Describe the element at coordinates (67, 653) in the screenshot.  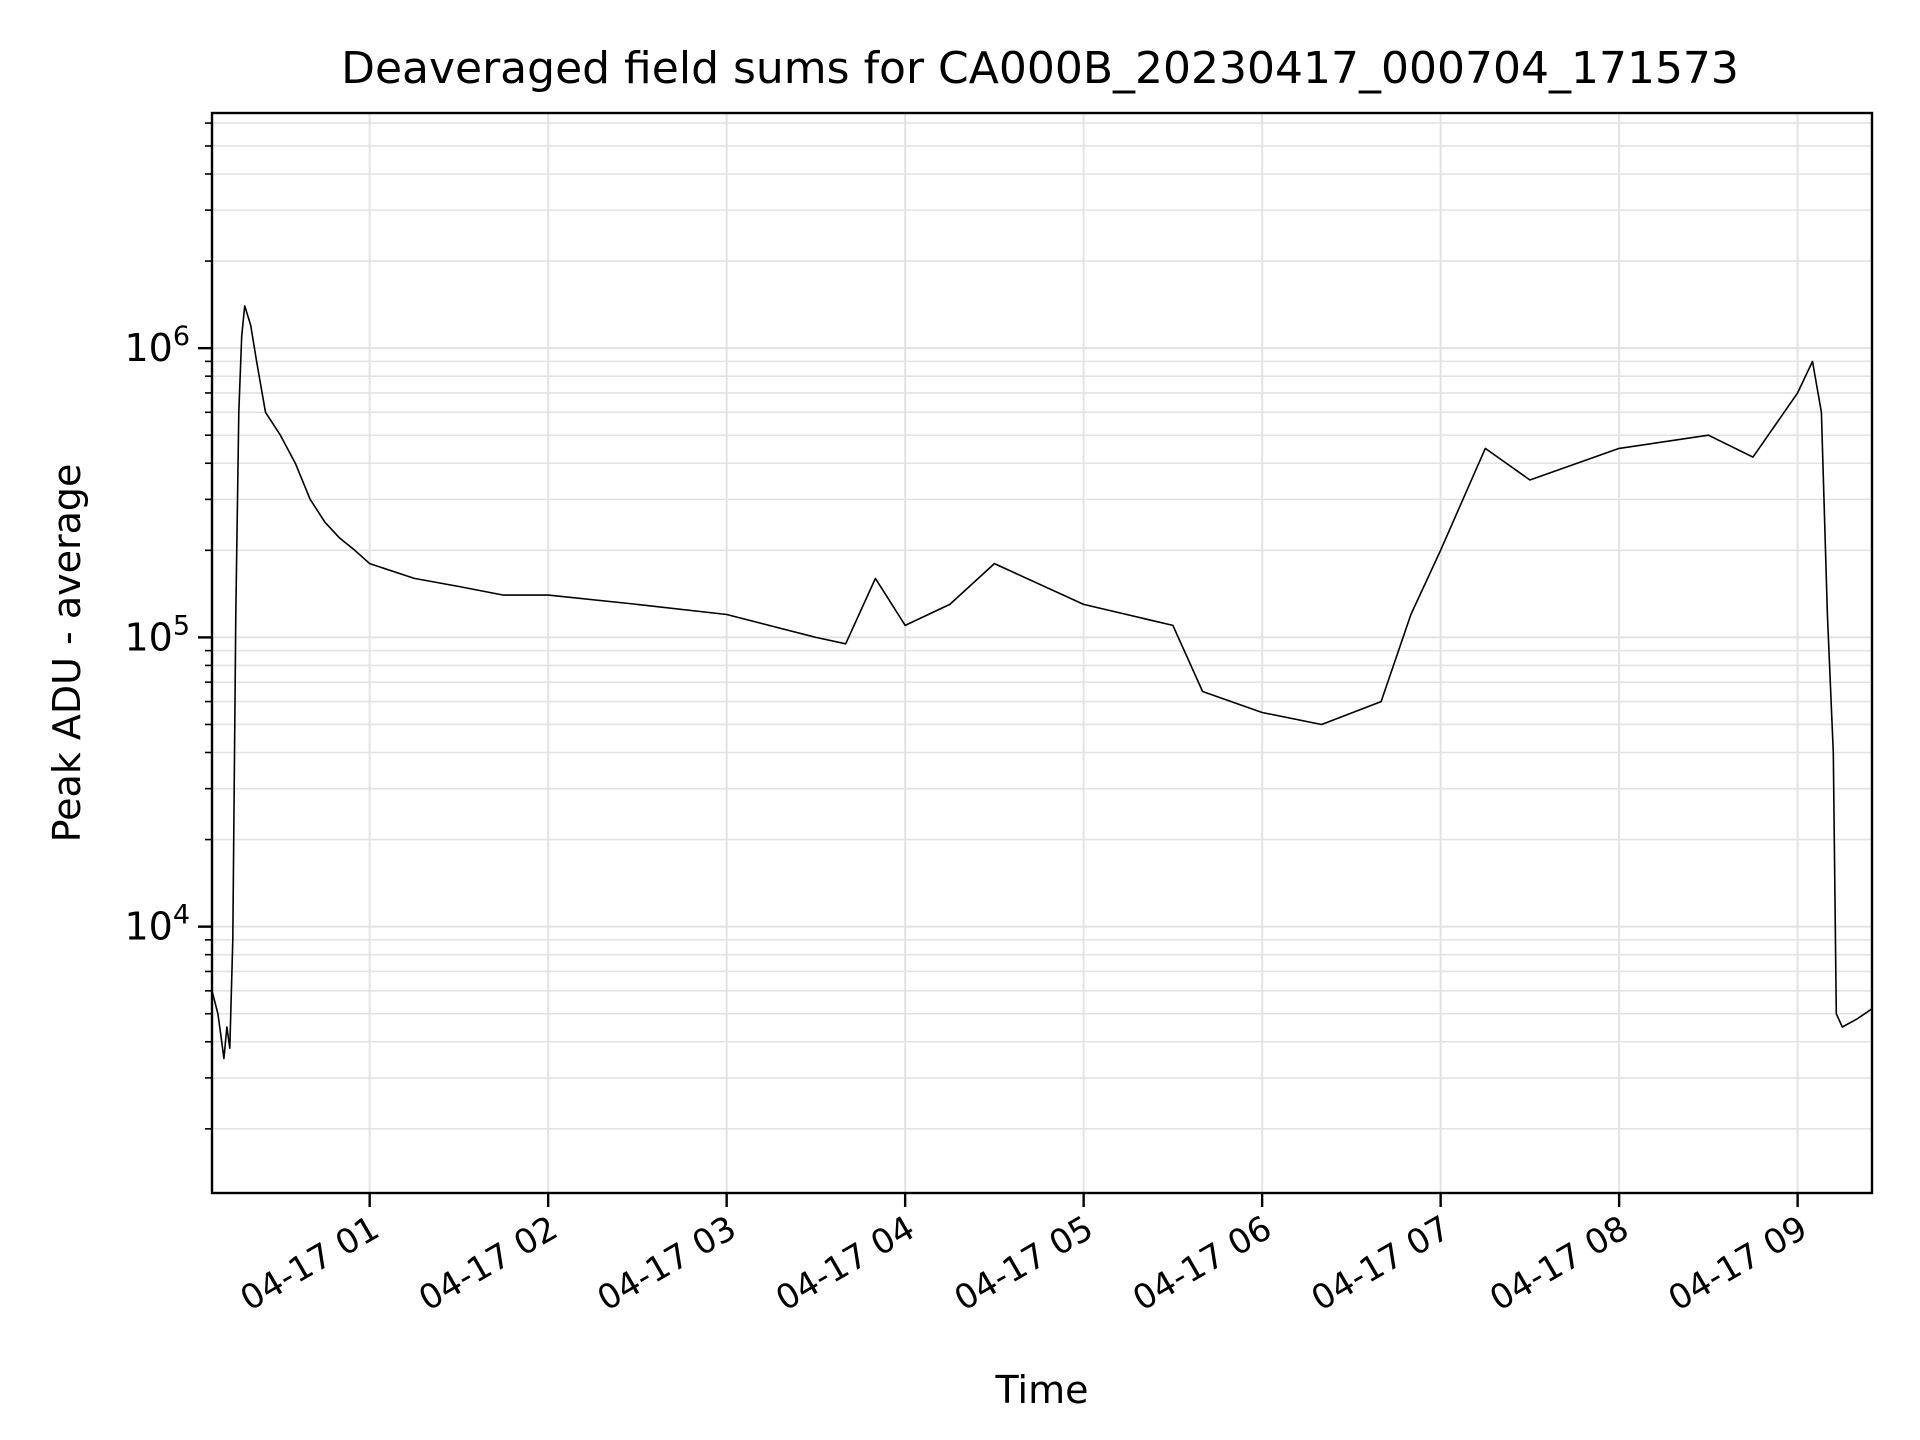
I see `y-axis-label: Peak ADU - average` at that location.